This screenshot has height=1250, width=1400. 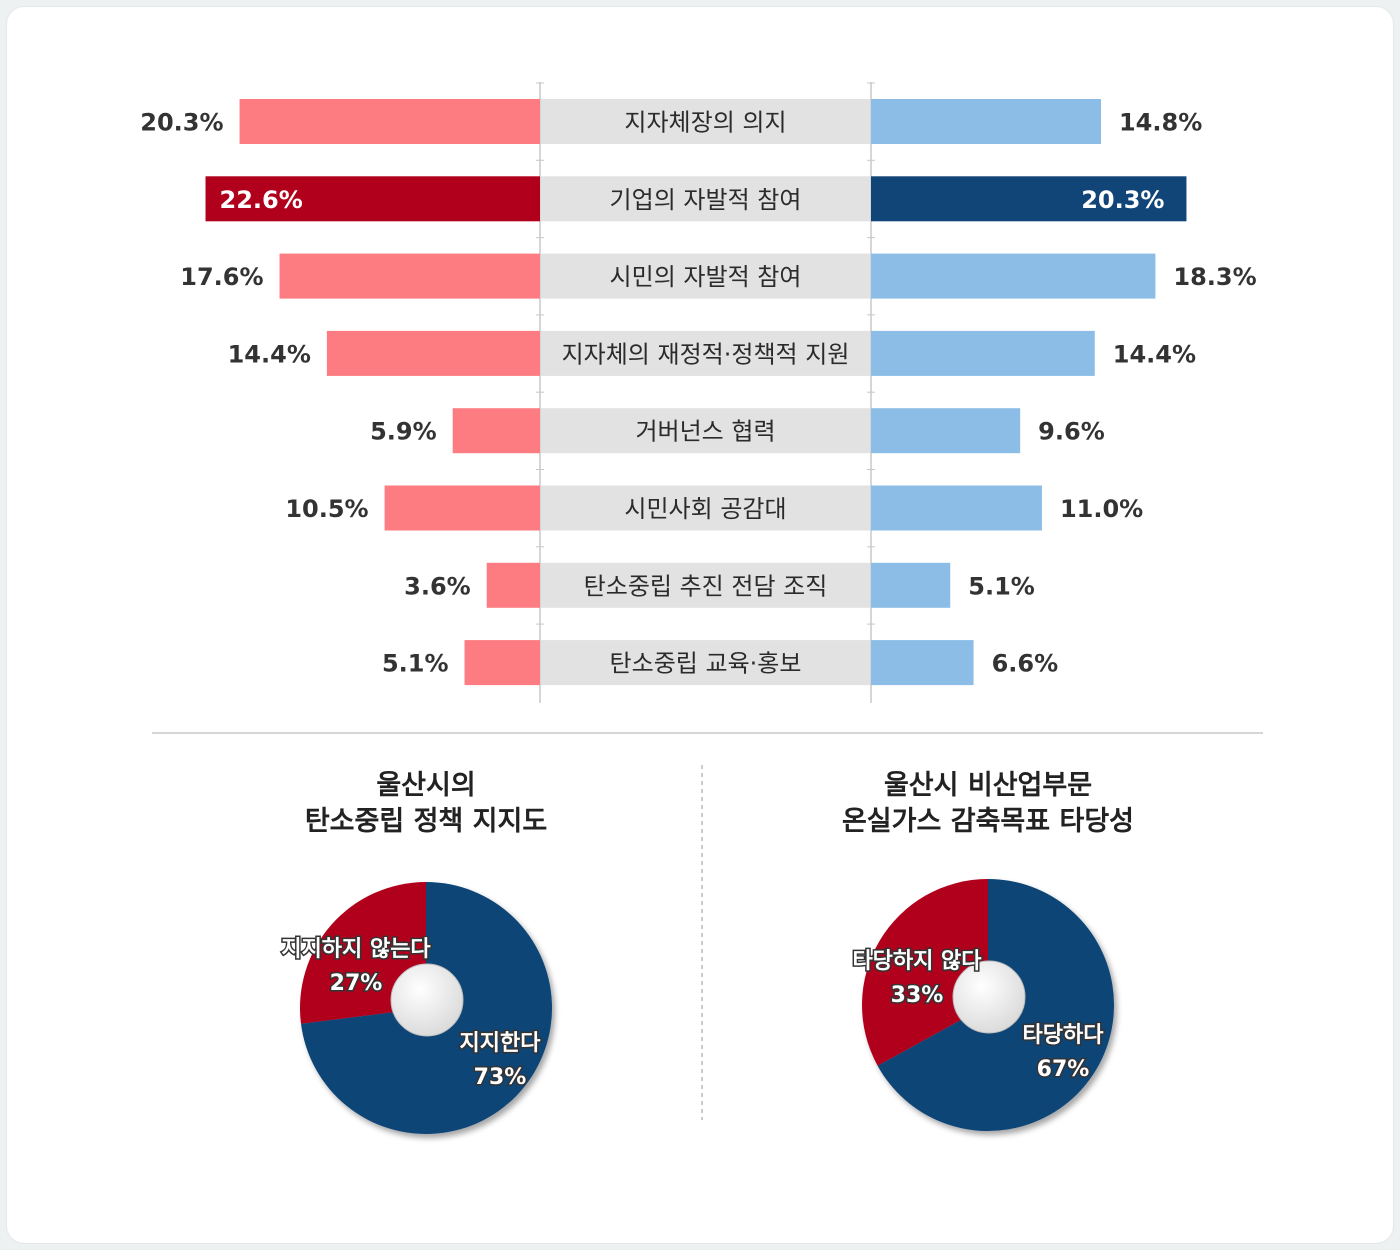 I want to click on pie-title: 울산시의, so click(x=425, y=785).